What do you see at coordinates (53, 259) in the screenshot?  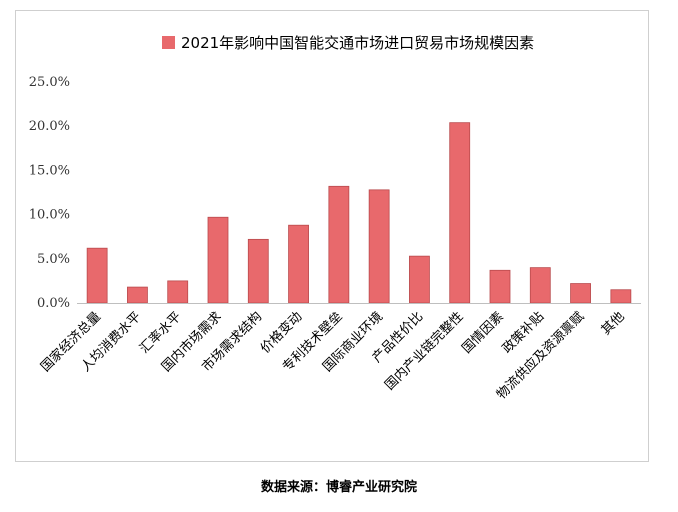 I see `y-tick-label: 5.0%` at bounding box center [53, 259].